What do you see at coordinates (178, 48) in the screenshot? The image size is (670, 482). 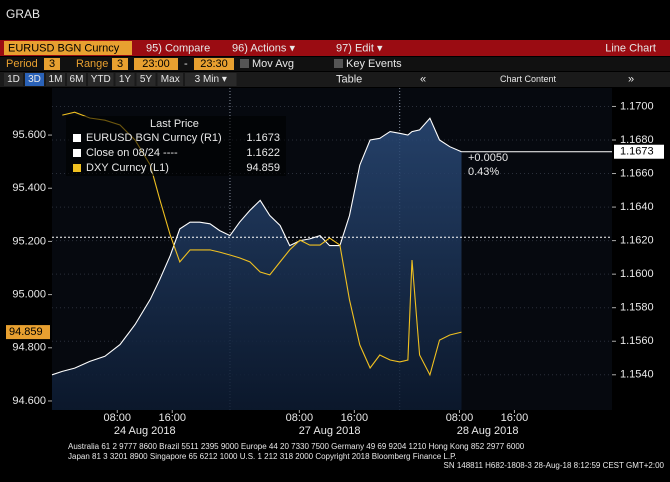 I see `toolbar-button: 95) Compare` at bounding box center [178, 48].